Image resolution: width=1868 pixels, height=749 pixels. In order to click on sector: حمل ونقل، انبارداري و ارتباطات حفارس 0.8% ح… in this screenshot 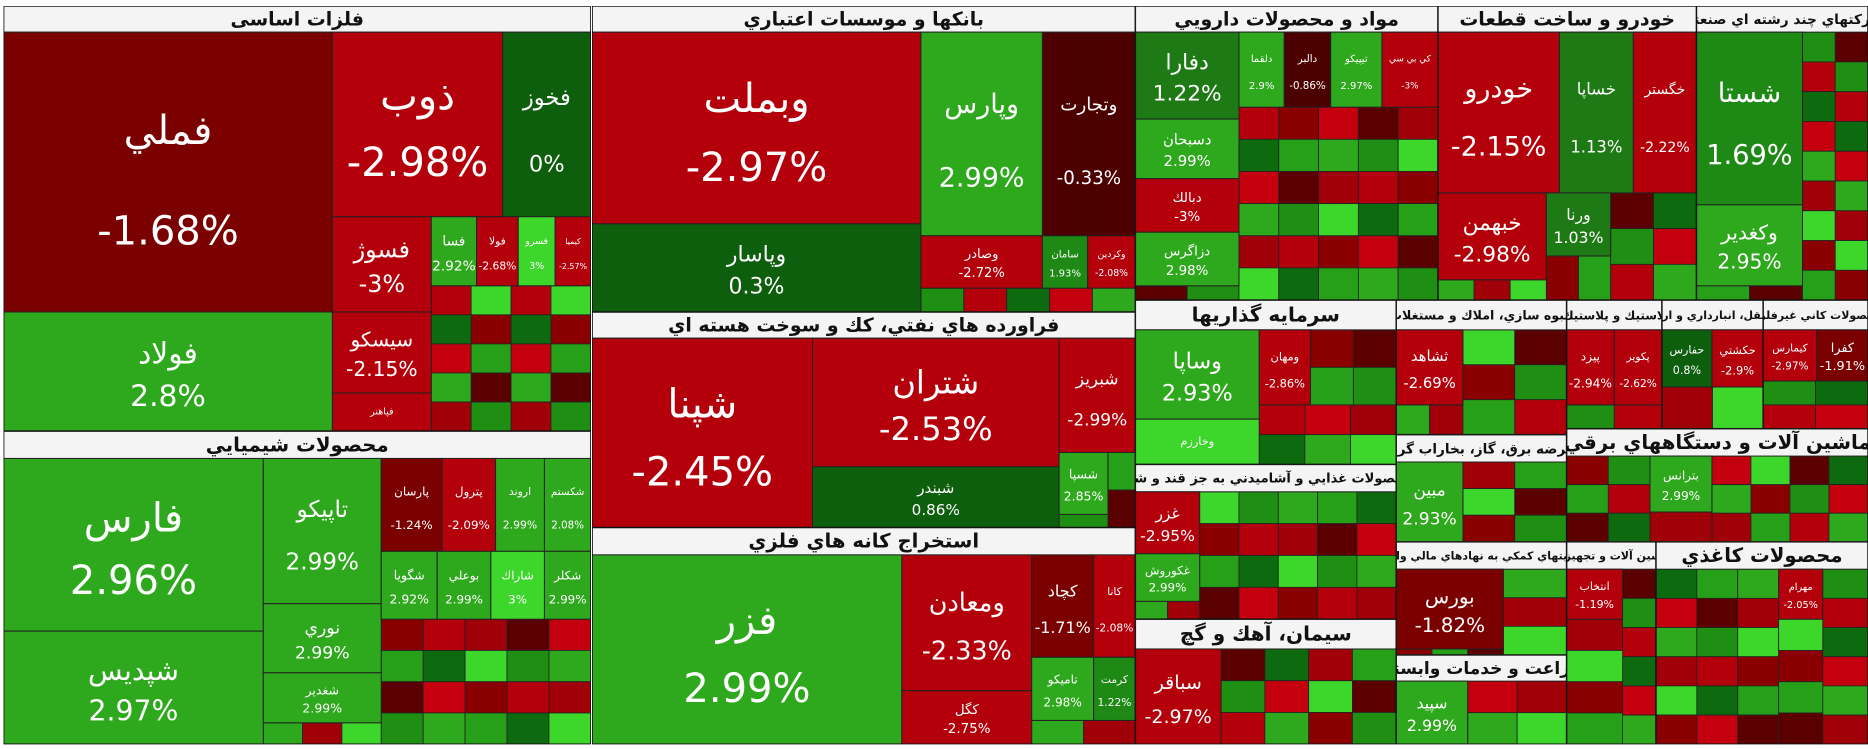, I will do `click(1712, 364)`.